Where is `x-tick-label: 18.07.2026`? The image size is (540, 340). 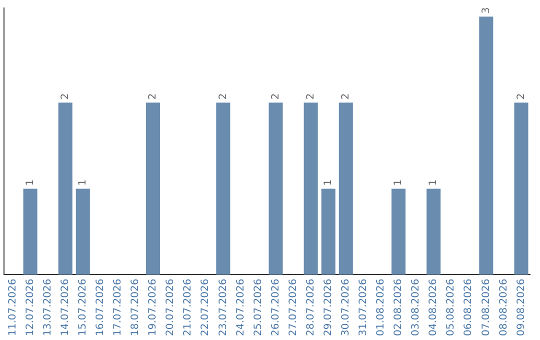
x-tick-label: 18.07.2026 is located at coordinates (136, 307).